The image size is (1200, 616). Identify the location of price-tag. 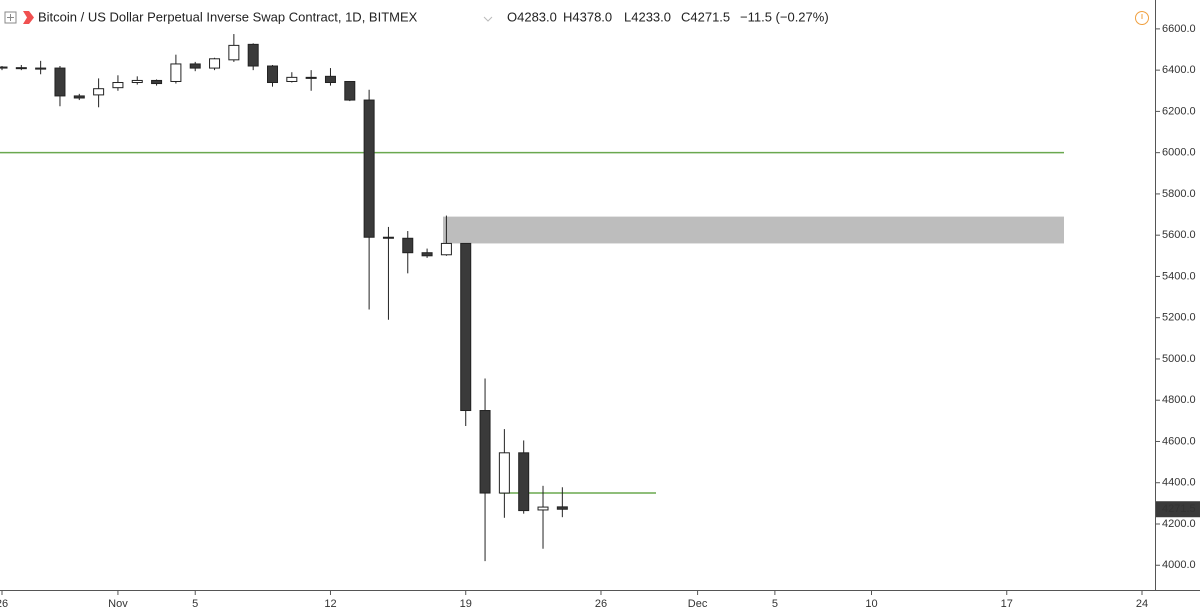
(1178, 509).